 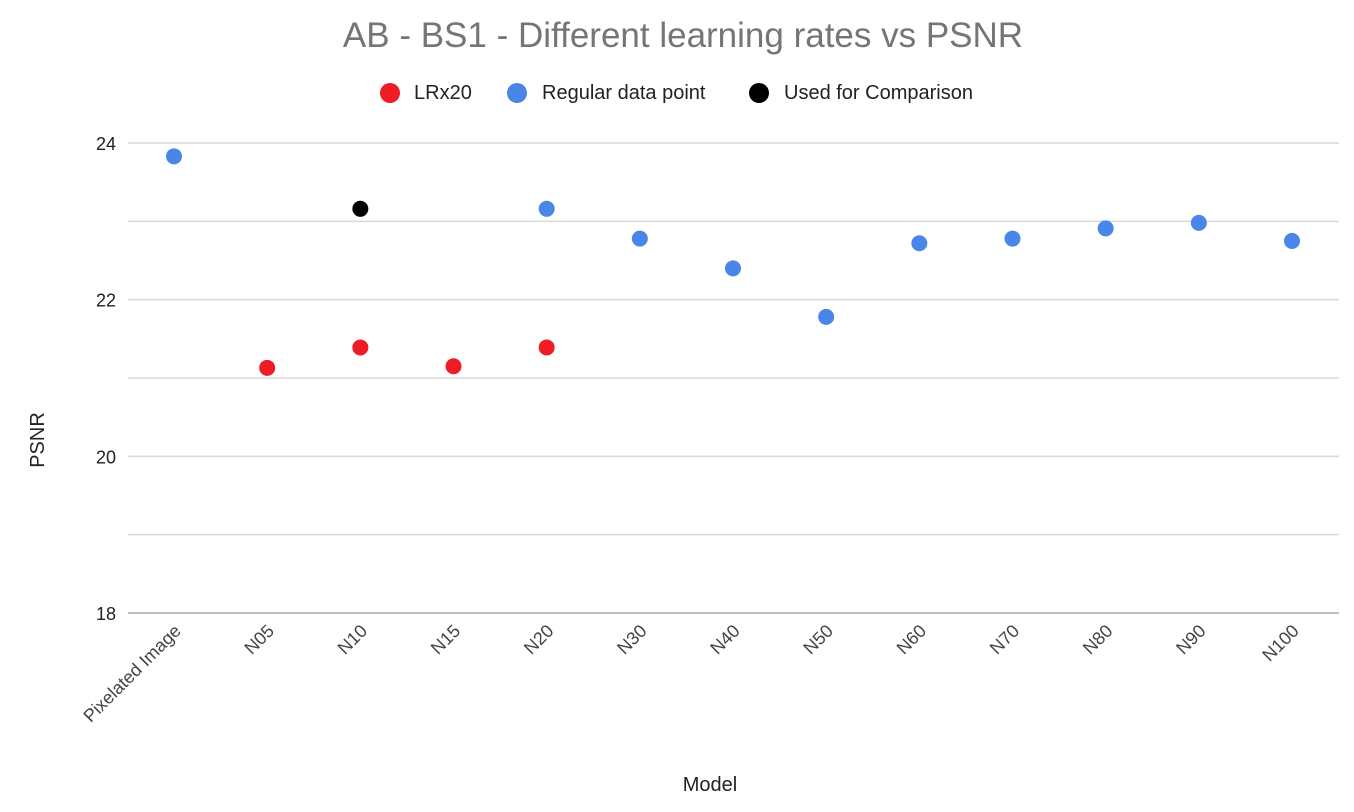 I want to click on x-tick-label: N50, so click(x=817, y=639).